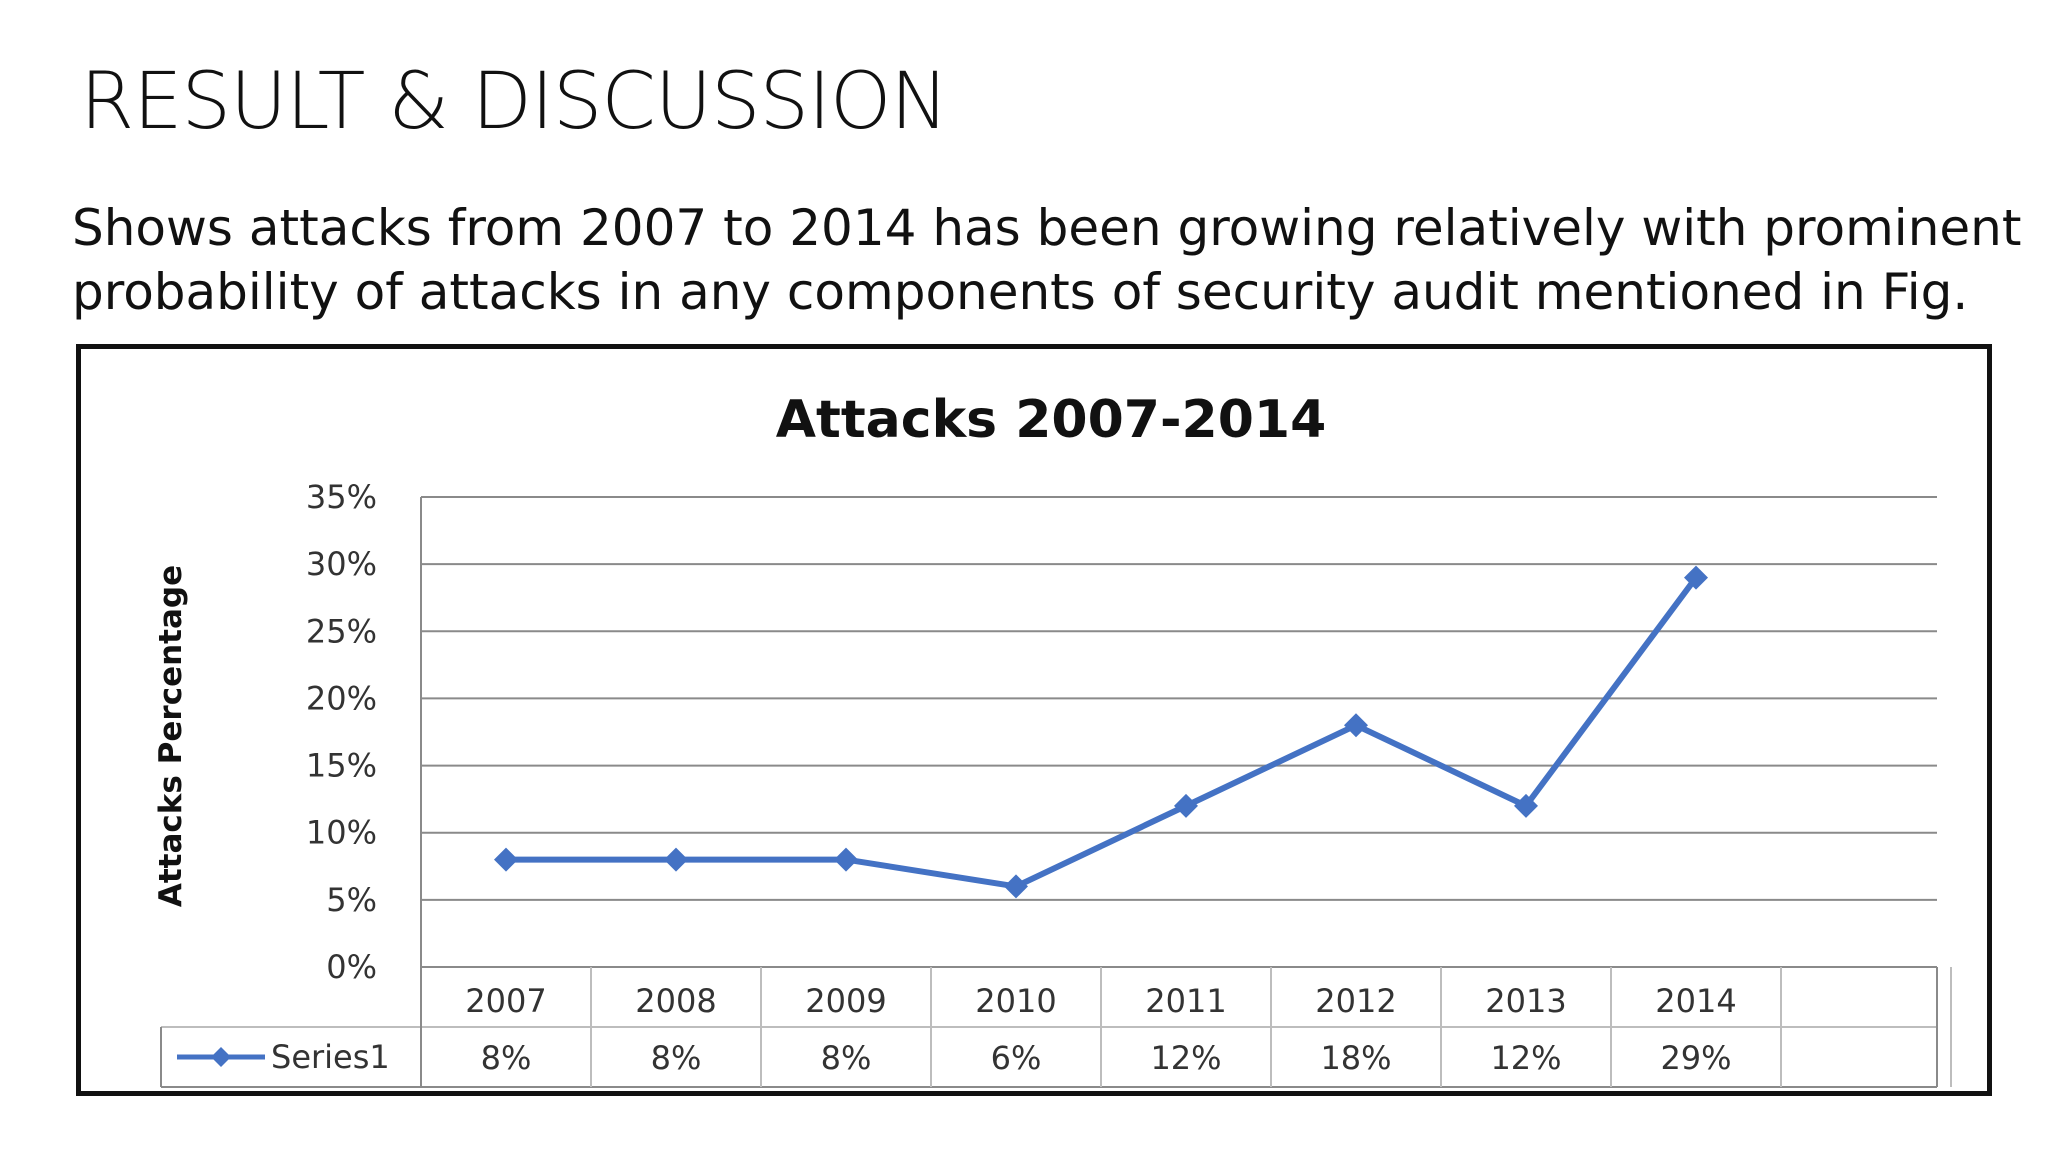  I want to click on data-table-value: 18%, so click(1355, 1058).